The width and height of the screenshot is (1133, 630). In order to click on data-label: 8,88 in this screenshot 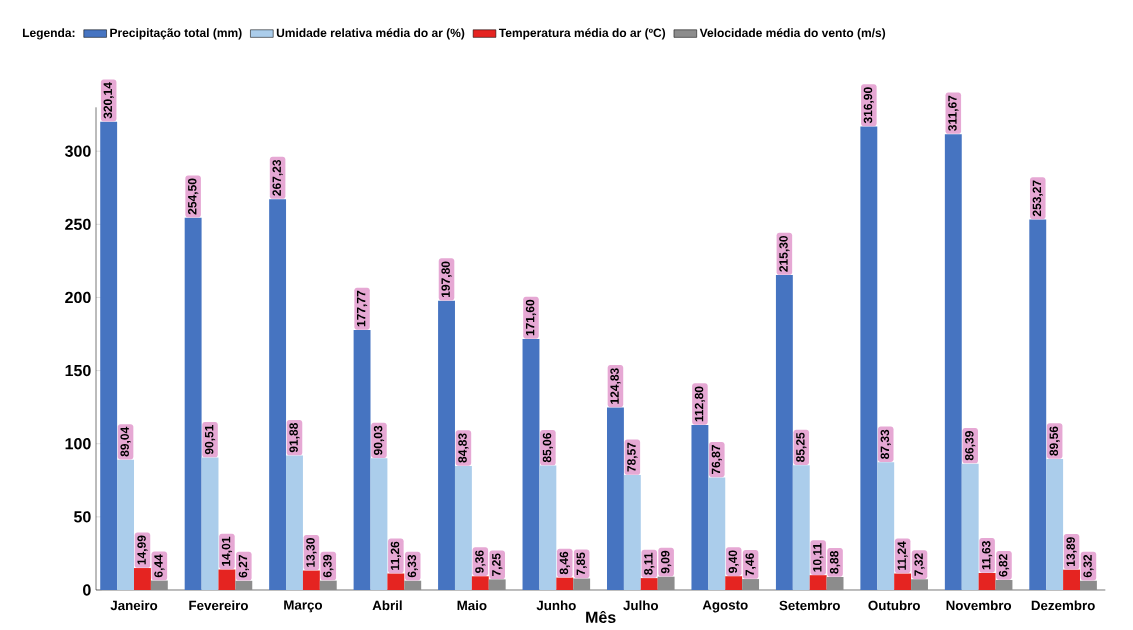, I will do `click(835, 562)`.